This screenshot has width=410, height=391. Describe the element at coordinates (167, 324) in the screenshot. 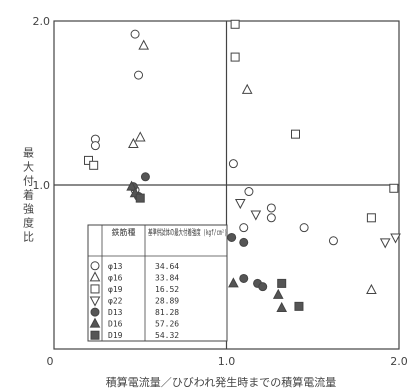

I see `legend-strength-label: 57.26` at that location.